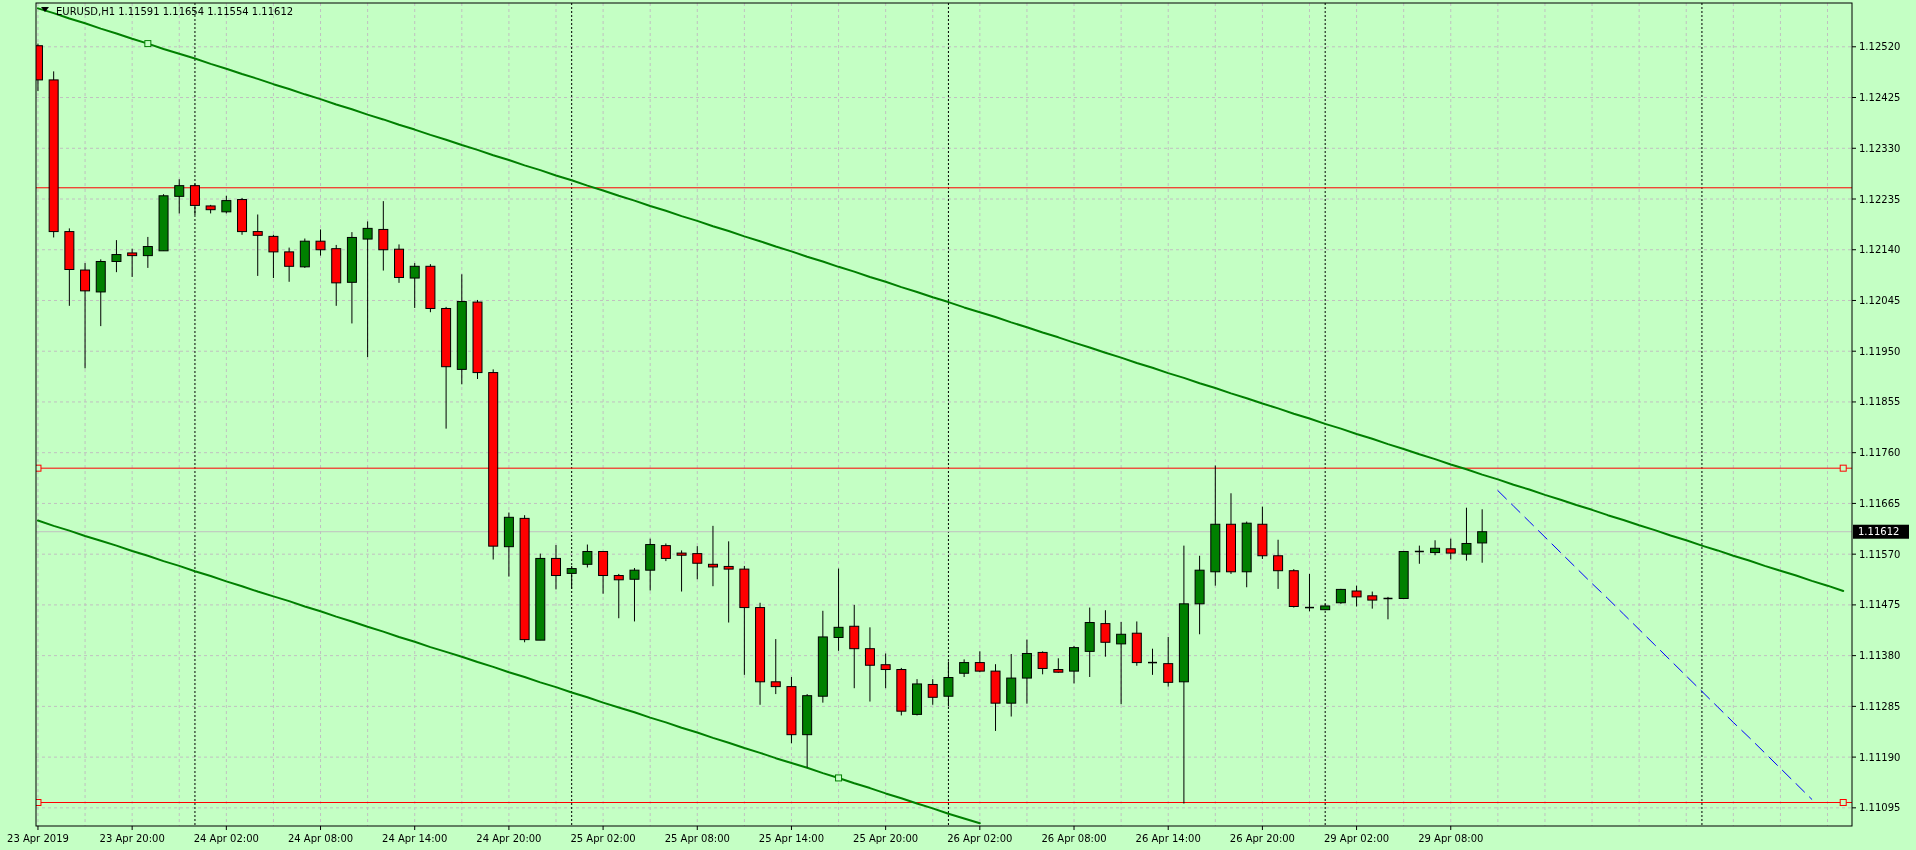 Image resolution: width=1916 pixels, height=850 pixels. What do you see at coordinates (1880, 554) in the screenshot?
I see `y-tick-label: 1.11570` at bounding box center [1880, 554].